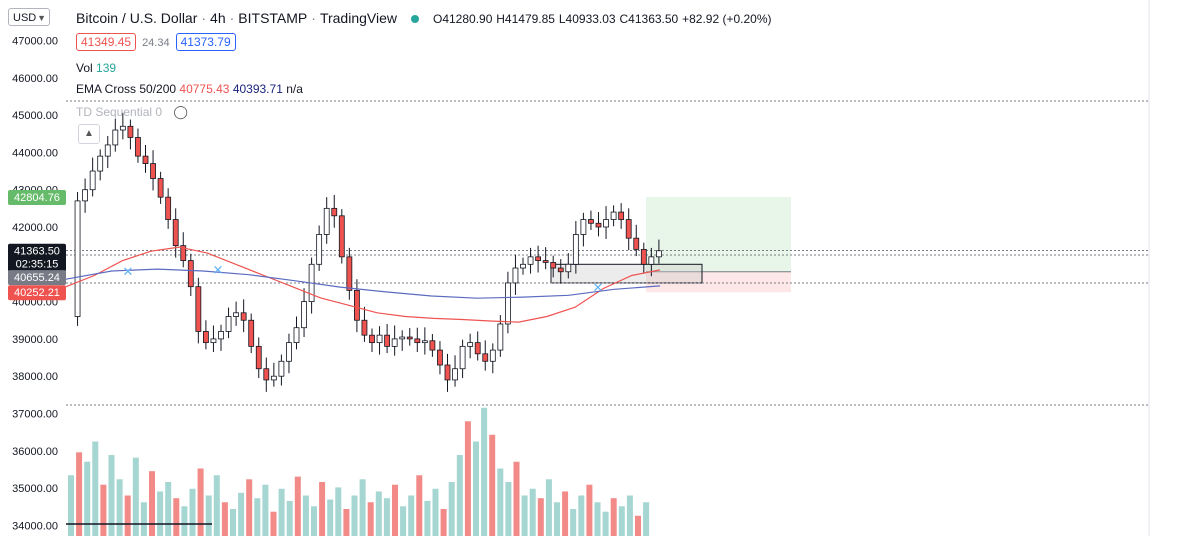  Describe the element at coordinates (180, 111) in the screenshot. I see `eye-hidden-icon: ◯` at that location.